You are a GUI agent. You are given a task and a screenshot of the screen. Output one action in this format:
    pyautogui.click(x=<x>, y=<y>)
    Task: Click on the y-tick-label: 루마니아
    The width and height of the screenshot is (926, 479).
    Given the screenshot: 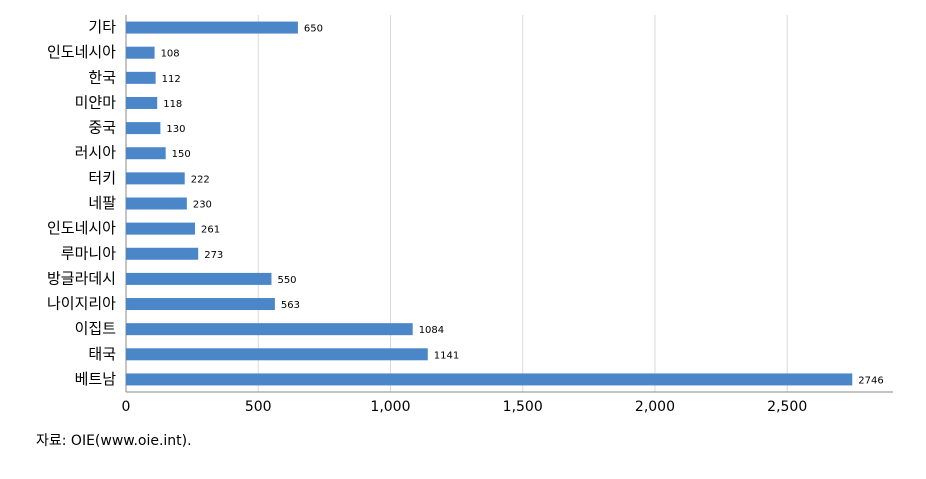 What is the action you would take?
    pyautogui.click(x=88, y=253)
    